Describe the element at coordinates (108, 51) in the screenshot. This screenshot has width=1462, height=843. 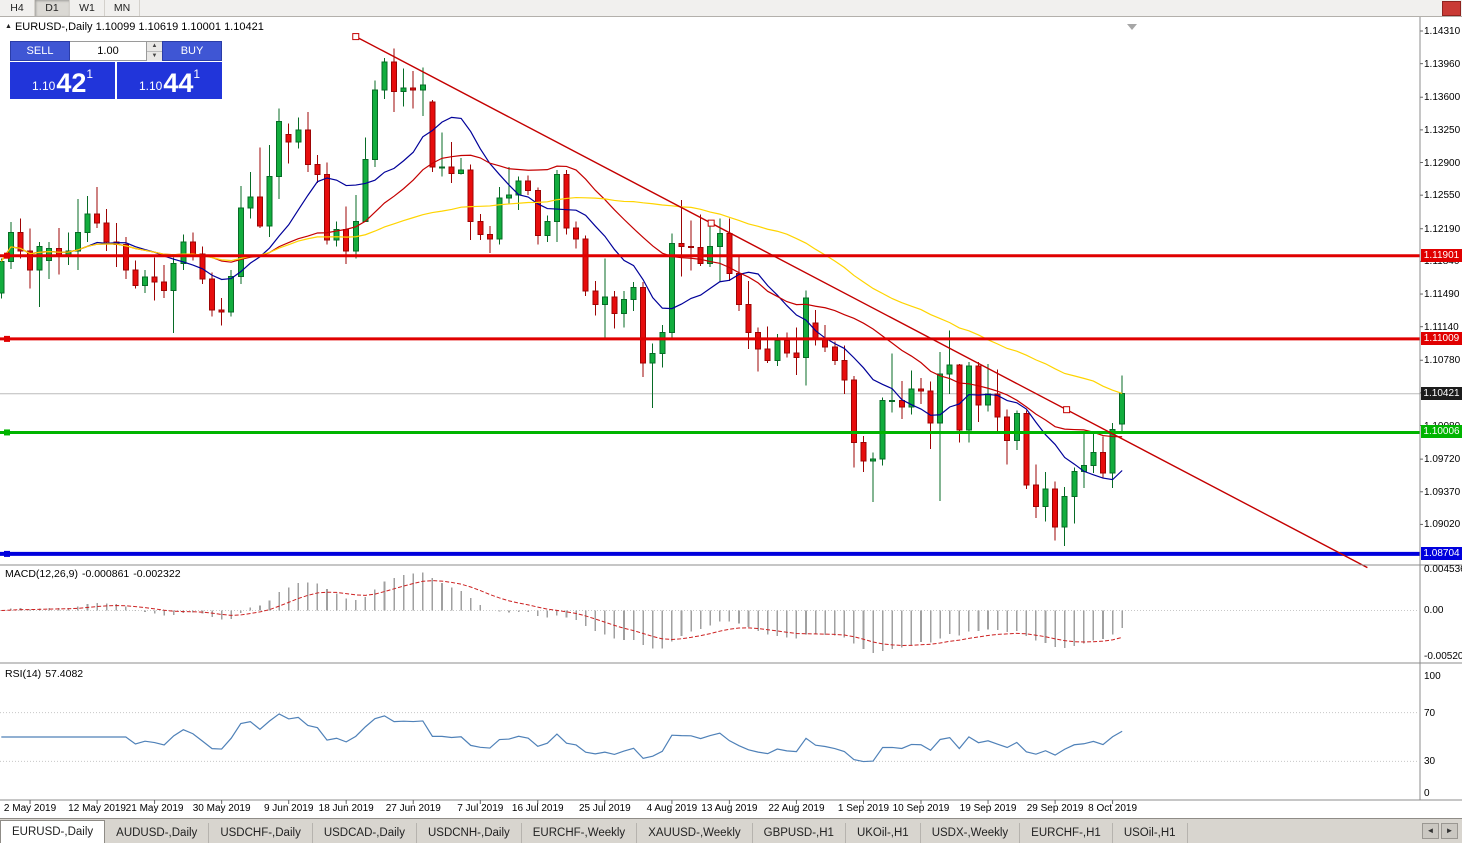
I see `volume-input` at that location.